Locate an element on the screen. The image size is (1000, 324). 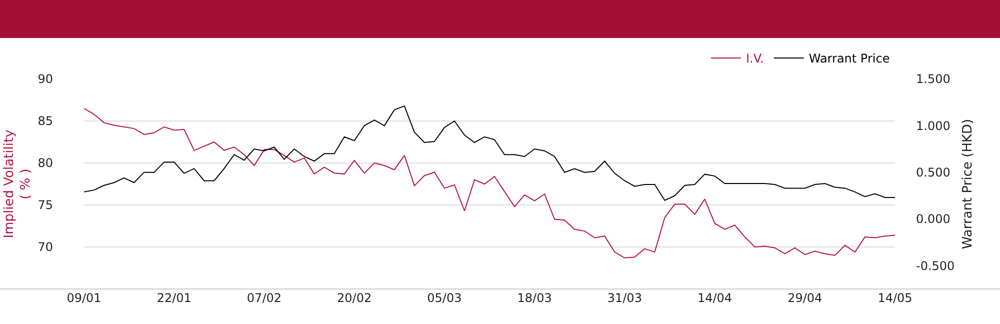
y2-axis-title: Warrant Price (HKD) is located at coordinates (968, 184).